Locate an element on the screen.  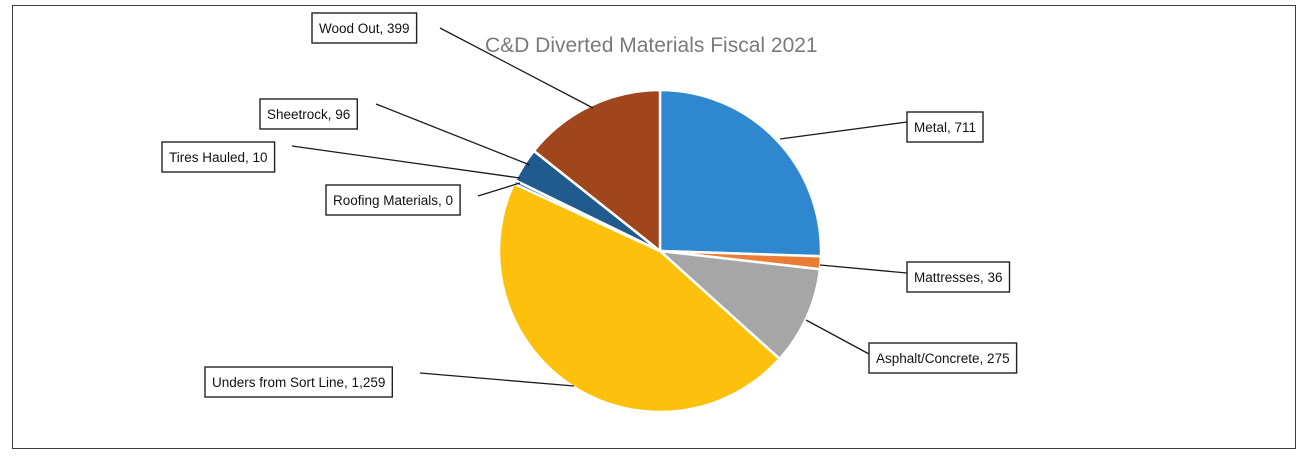
data-label-text: Wood Out, 399 is located at coordinates (364, 28).